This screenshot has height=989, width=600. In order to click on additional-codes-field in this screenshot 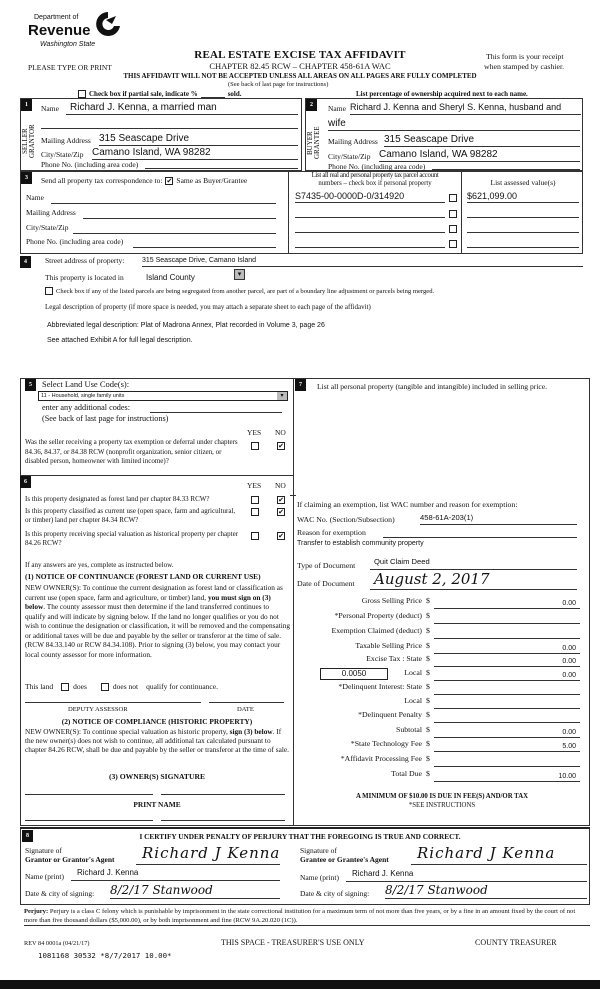, I will do `click(216, 408)`.